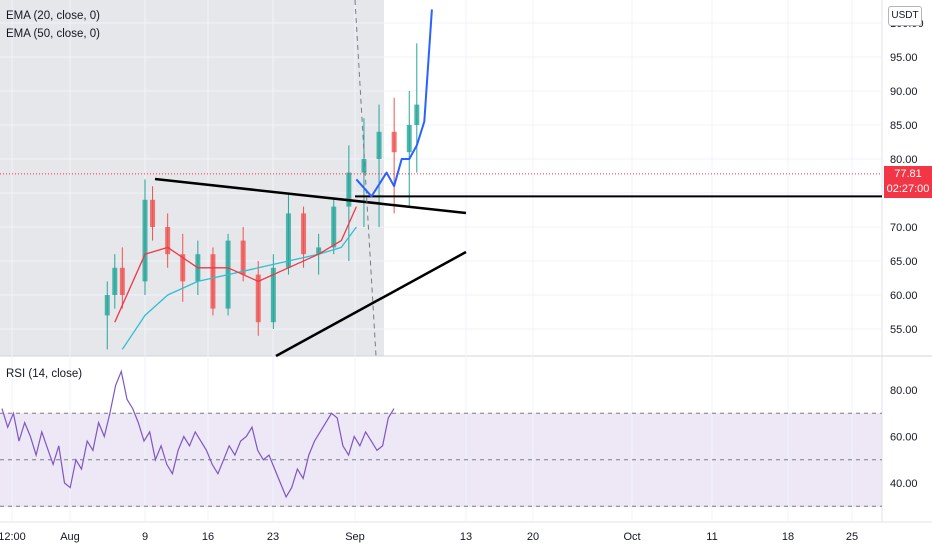 This screenshot has width=932, height=550. I want to click on time-tick-label: Oct, so click(631, 537).